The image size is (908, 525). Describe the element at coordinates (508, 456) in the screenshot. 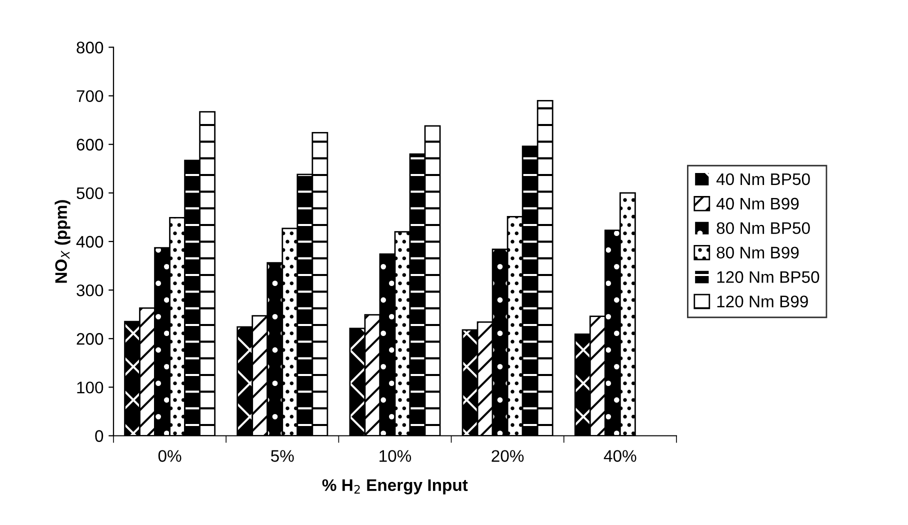

I see `x-tick-label: 20%` at that location.